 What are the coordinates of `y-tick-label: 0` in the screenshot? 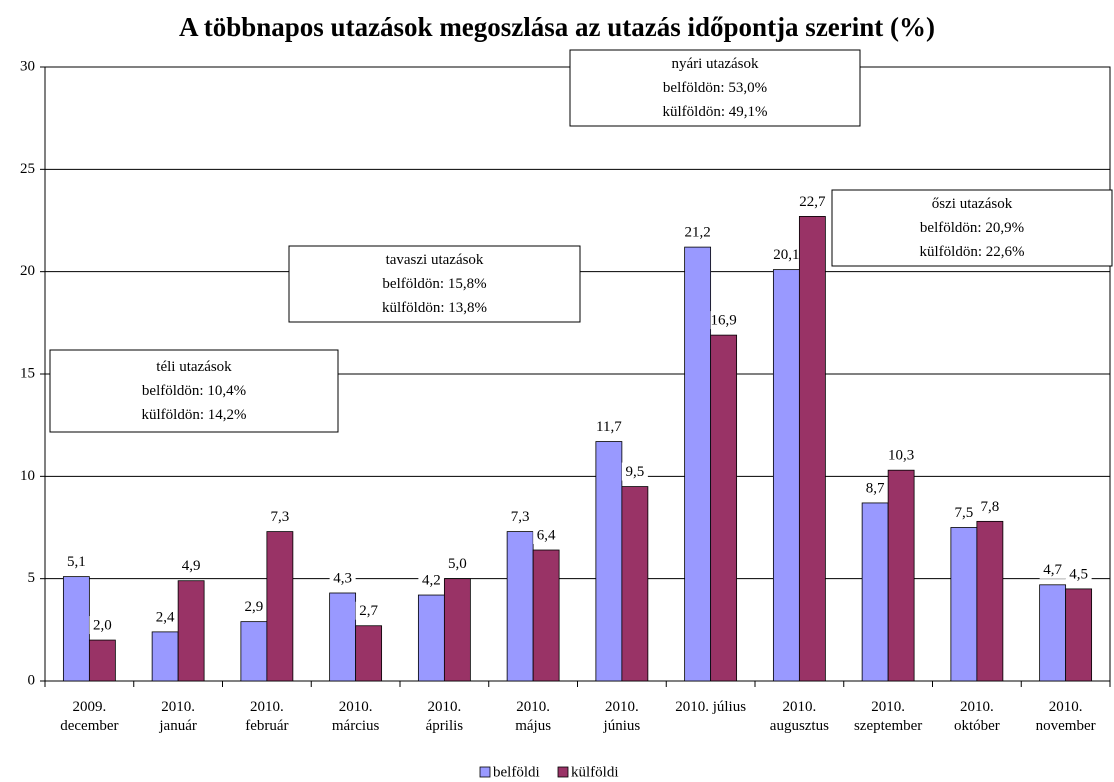 It's located at (32, 680).